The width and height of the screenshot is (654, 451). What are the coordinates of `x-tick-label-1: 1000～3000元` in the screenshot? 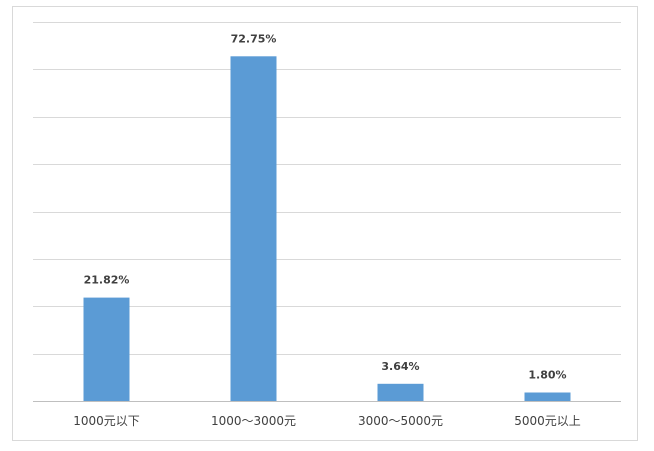 It's located at (253, 421).